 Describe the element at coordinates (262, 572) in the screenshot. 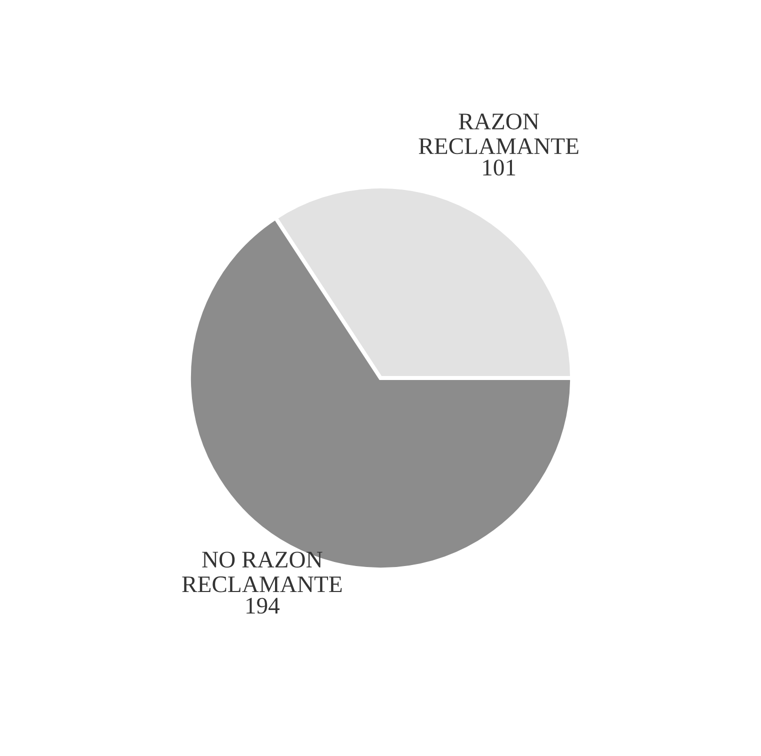

I see `slice-label: NO RAZON RECLAMANTE` at that location.